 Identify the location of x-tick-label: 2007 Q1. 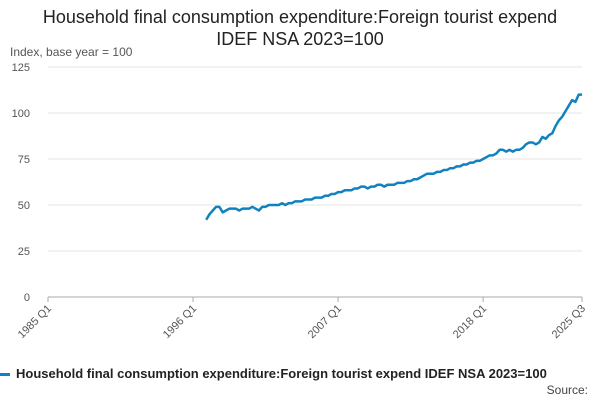
(325, 322).